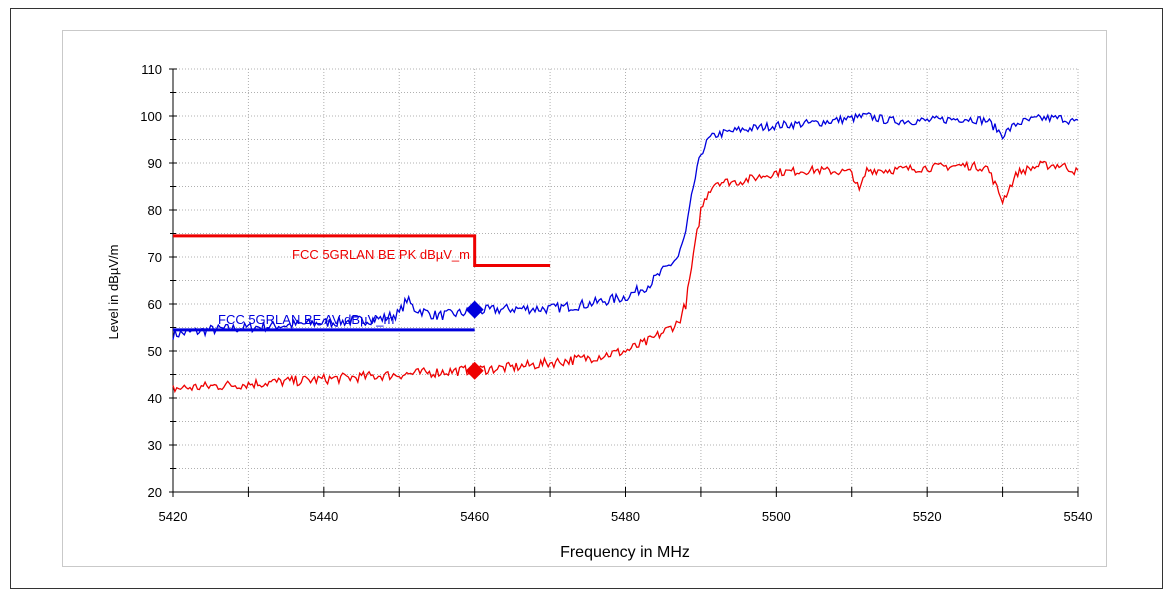  What do you see at coordinates (625, 516) in the screenshot?
I see `x-tick-label: 5480` at bounding box center [625, 516].